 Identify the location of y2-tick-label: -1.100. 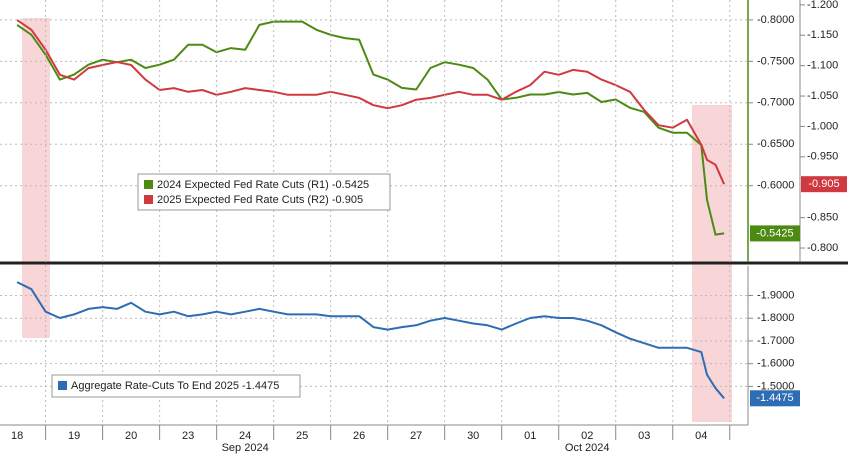
(822, 66).